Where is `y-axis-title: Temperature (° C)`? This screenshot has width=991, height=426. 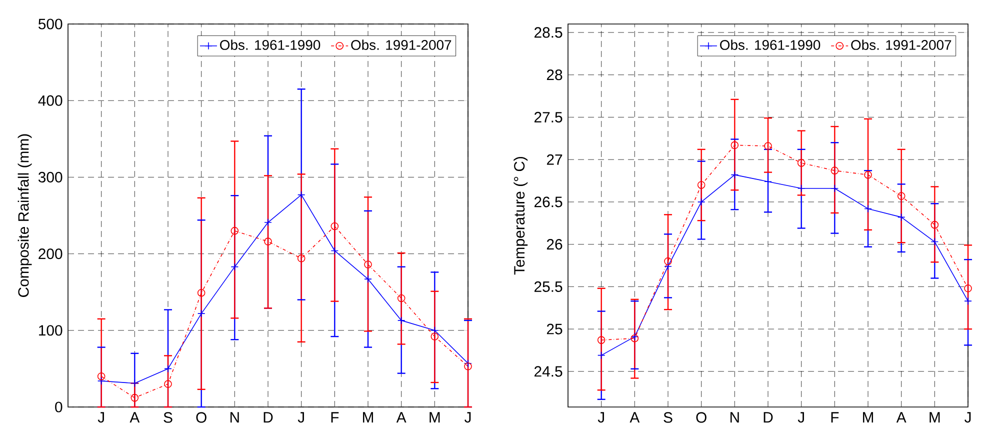
y-axis-title: Temperature (° C) is located at coordinates (521, 215).